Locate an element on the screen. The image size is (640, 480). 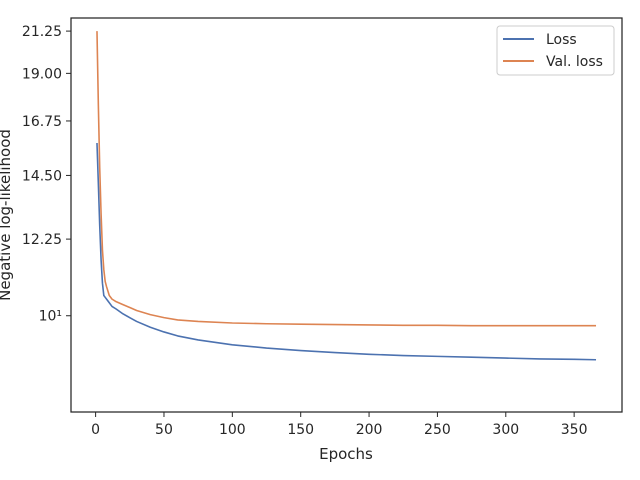
y-tick-label: 14.50 is located at coordinates (42, 176).